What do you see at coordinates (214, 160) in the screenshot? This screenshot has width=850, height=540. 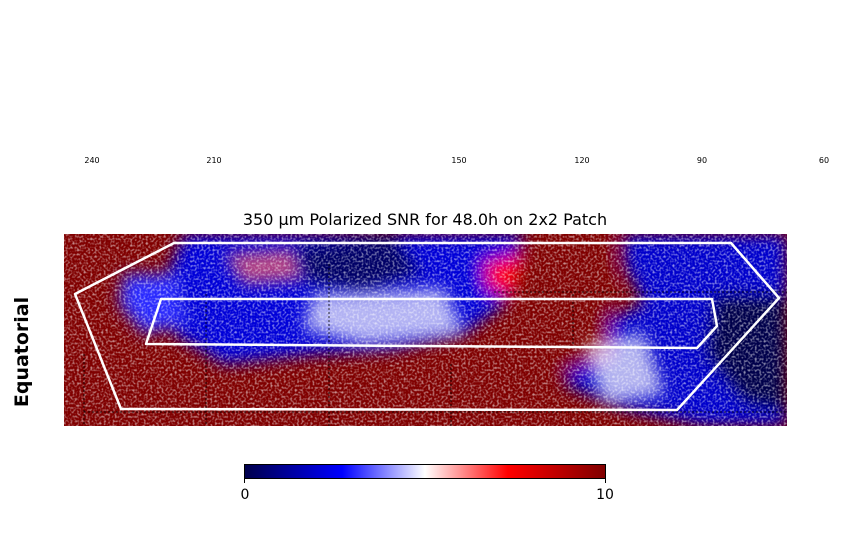 I see `x-tick-label: 210` at bounding box center [214, 160].